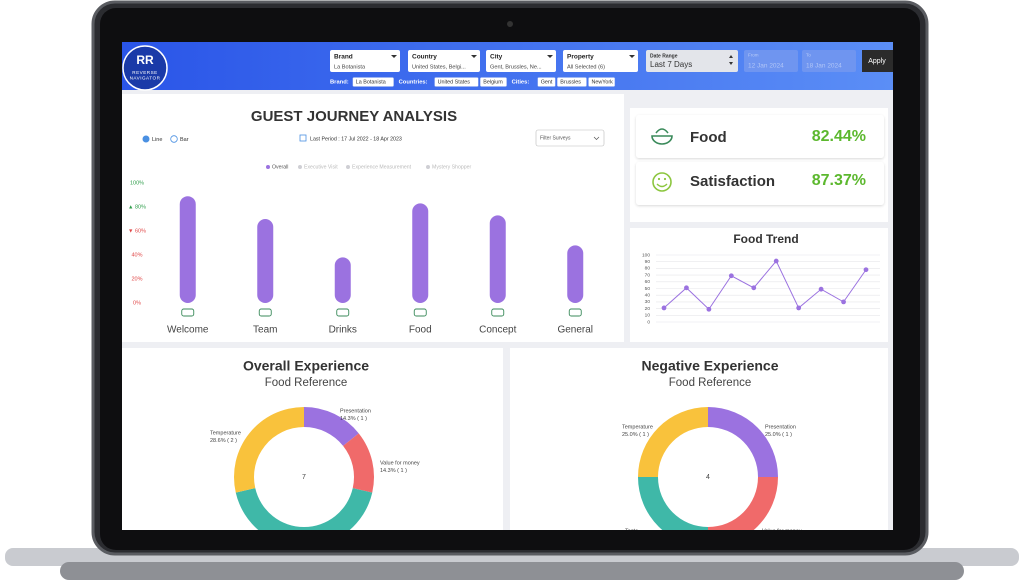  Describe the element at coordinates (145, 78) in the screenshot. I see `logo-text: NAVIGATOR` at that location.